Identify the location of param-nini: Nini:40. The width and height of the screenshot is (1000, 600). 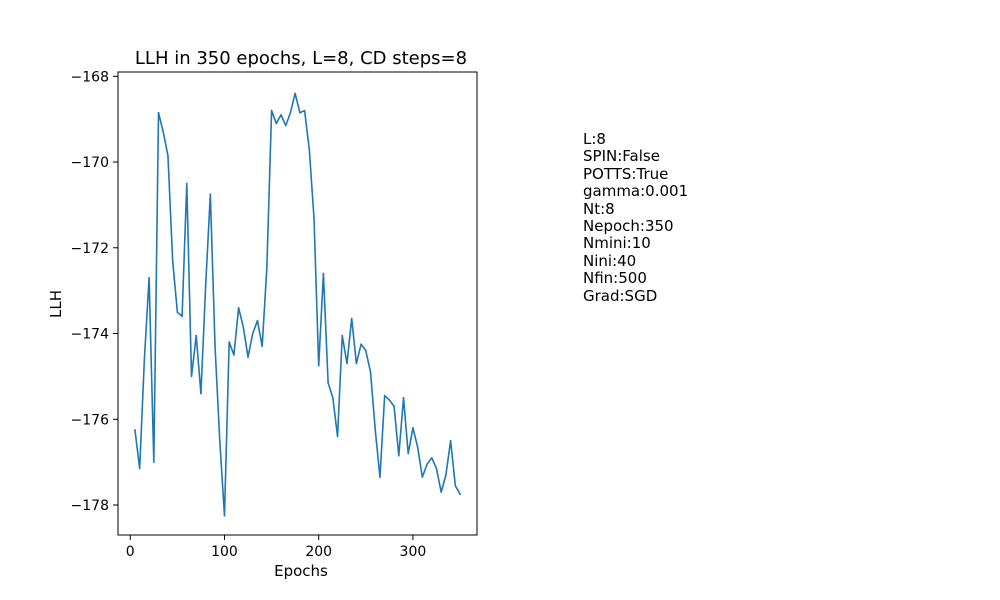
(610, 260).